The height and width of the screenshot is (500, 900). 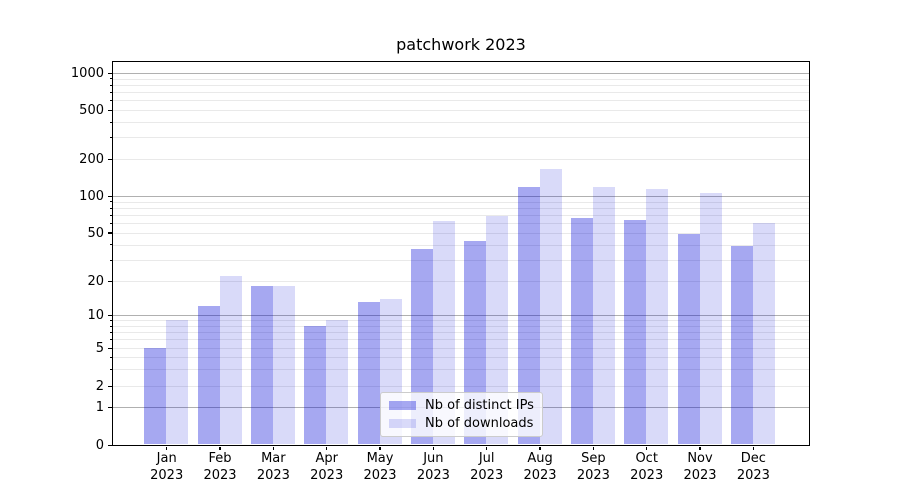 I want to click on y-tick-label: 100, so click(x=91, y=196).